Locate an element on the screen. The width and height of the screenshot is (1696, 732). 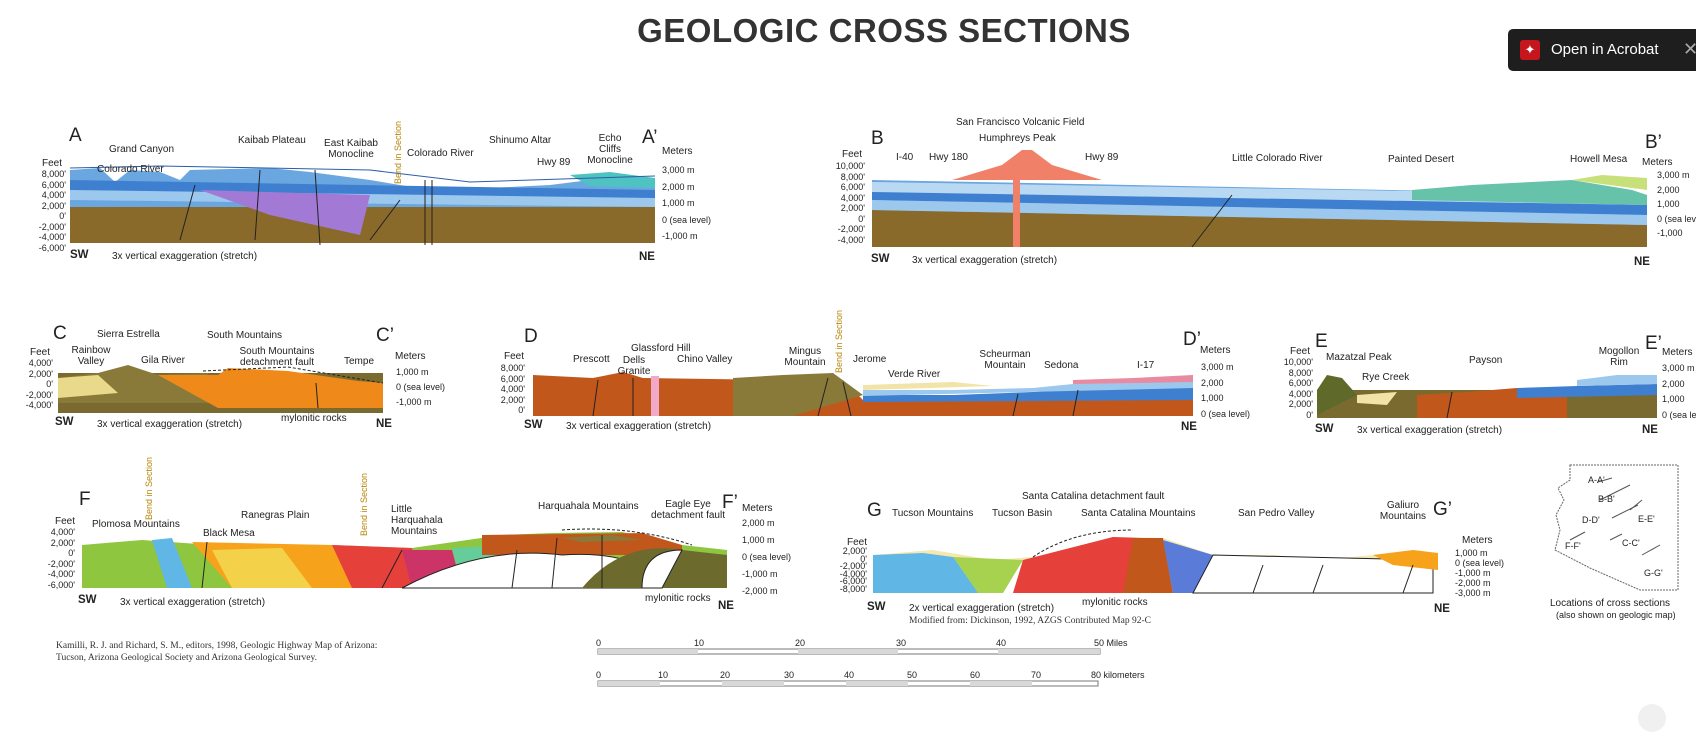
label-mazatzal-peak: Mazatzal Peak is located at coordinates (1359, 357).